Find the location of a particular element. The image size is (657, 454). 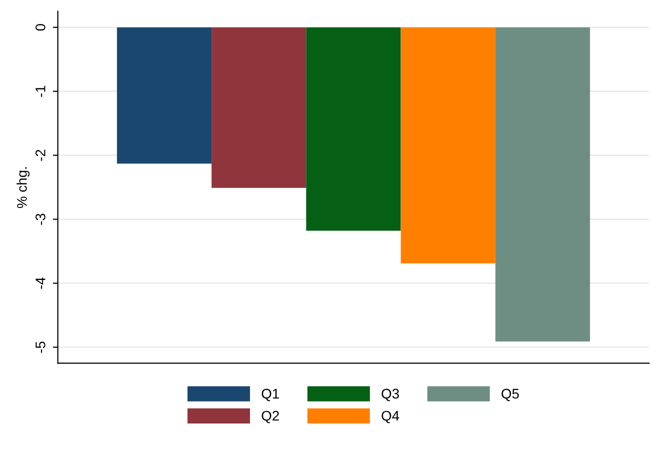

y-tick-label: -3 is located at coordinates (41, 219).